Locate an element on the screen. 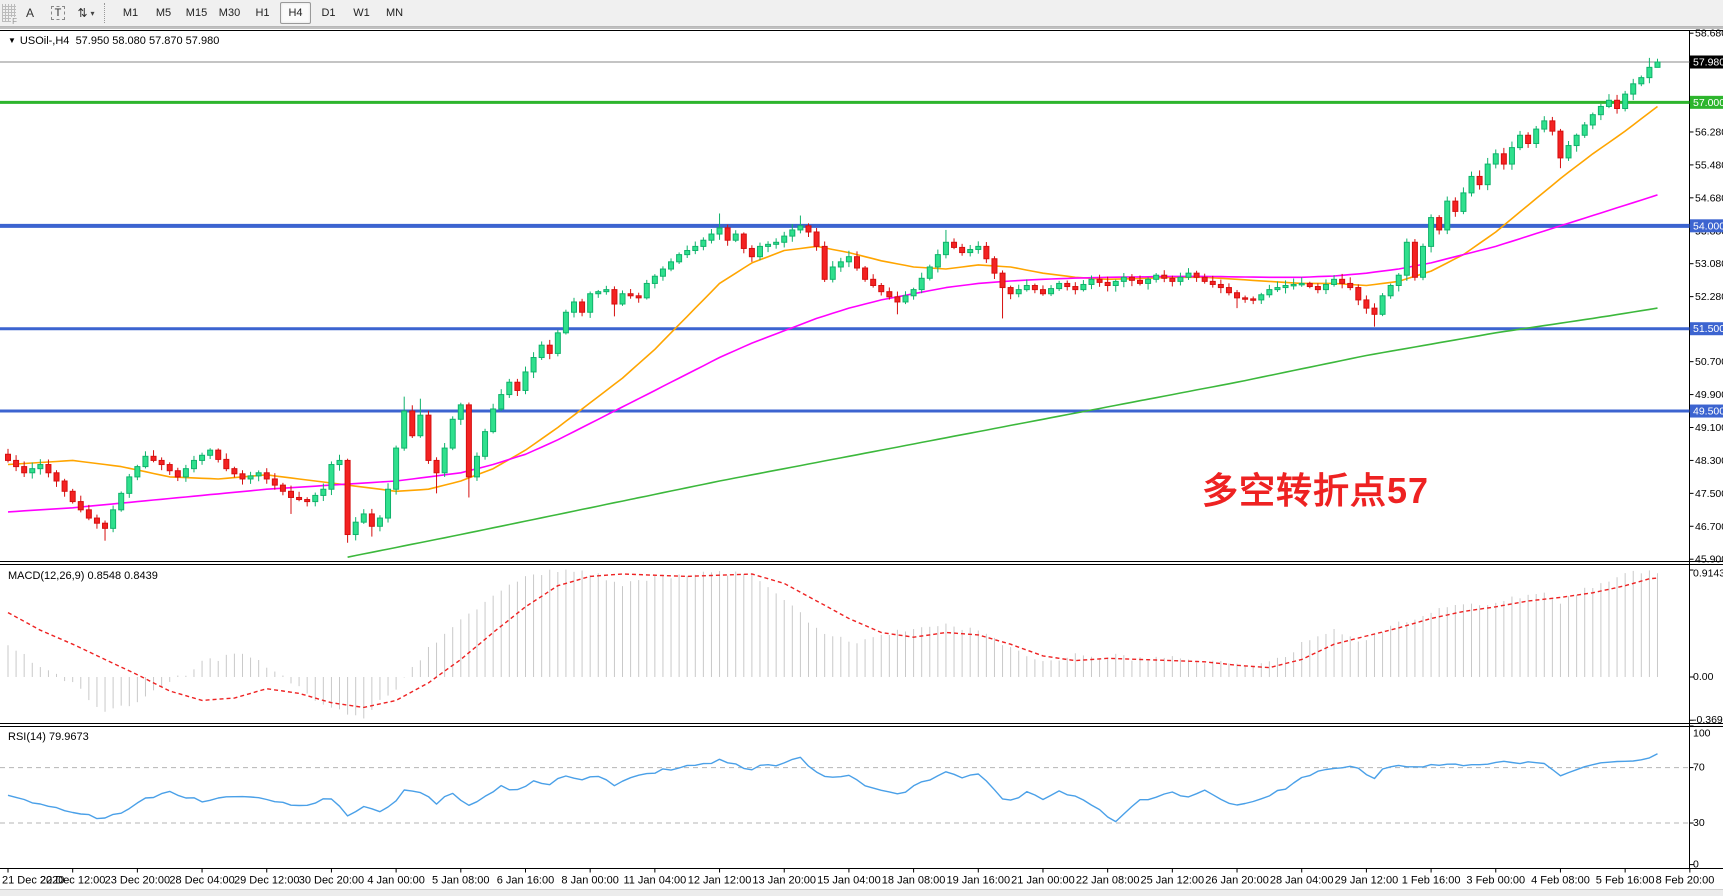  price-tick-label: 54.680 is located at coordinates (1709, 198).